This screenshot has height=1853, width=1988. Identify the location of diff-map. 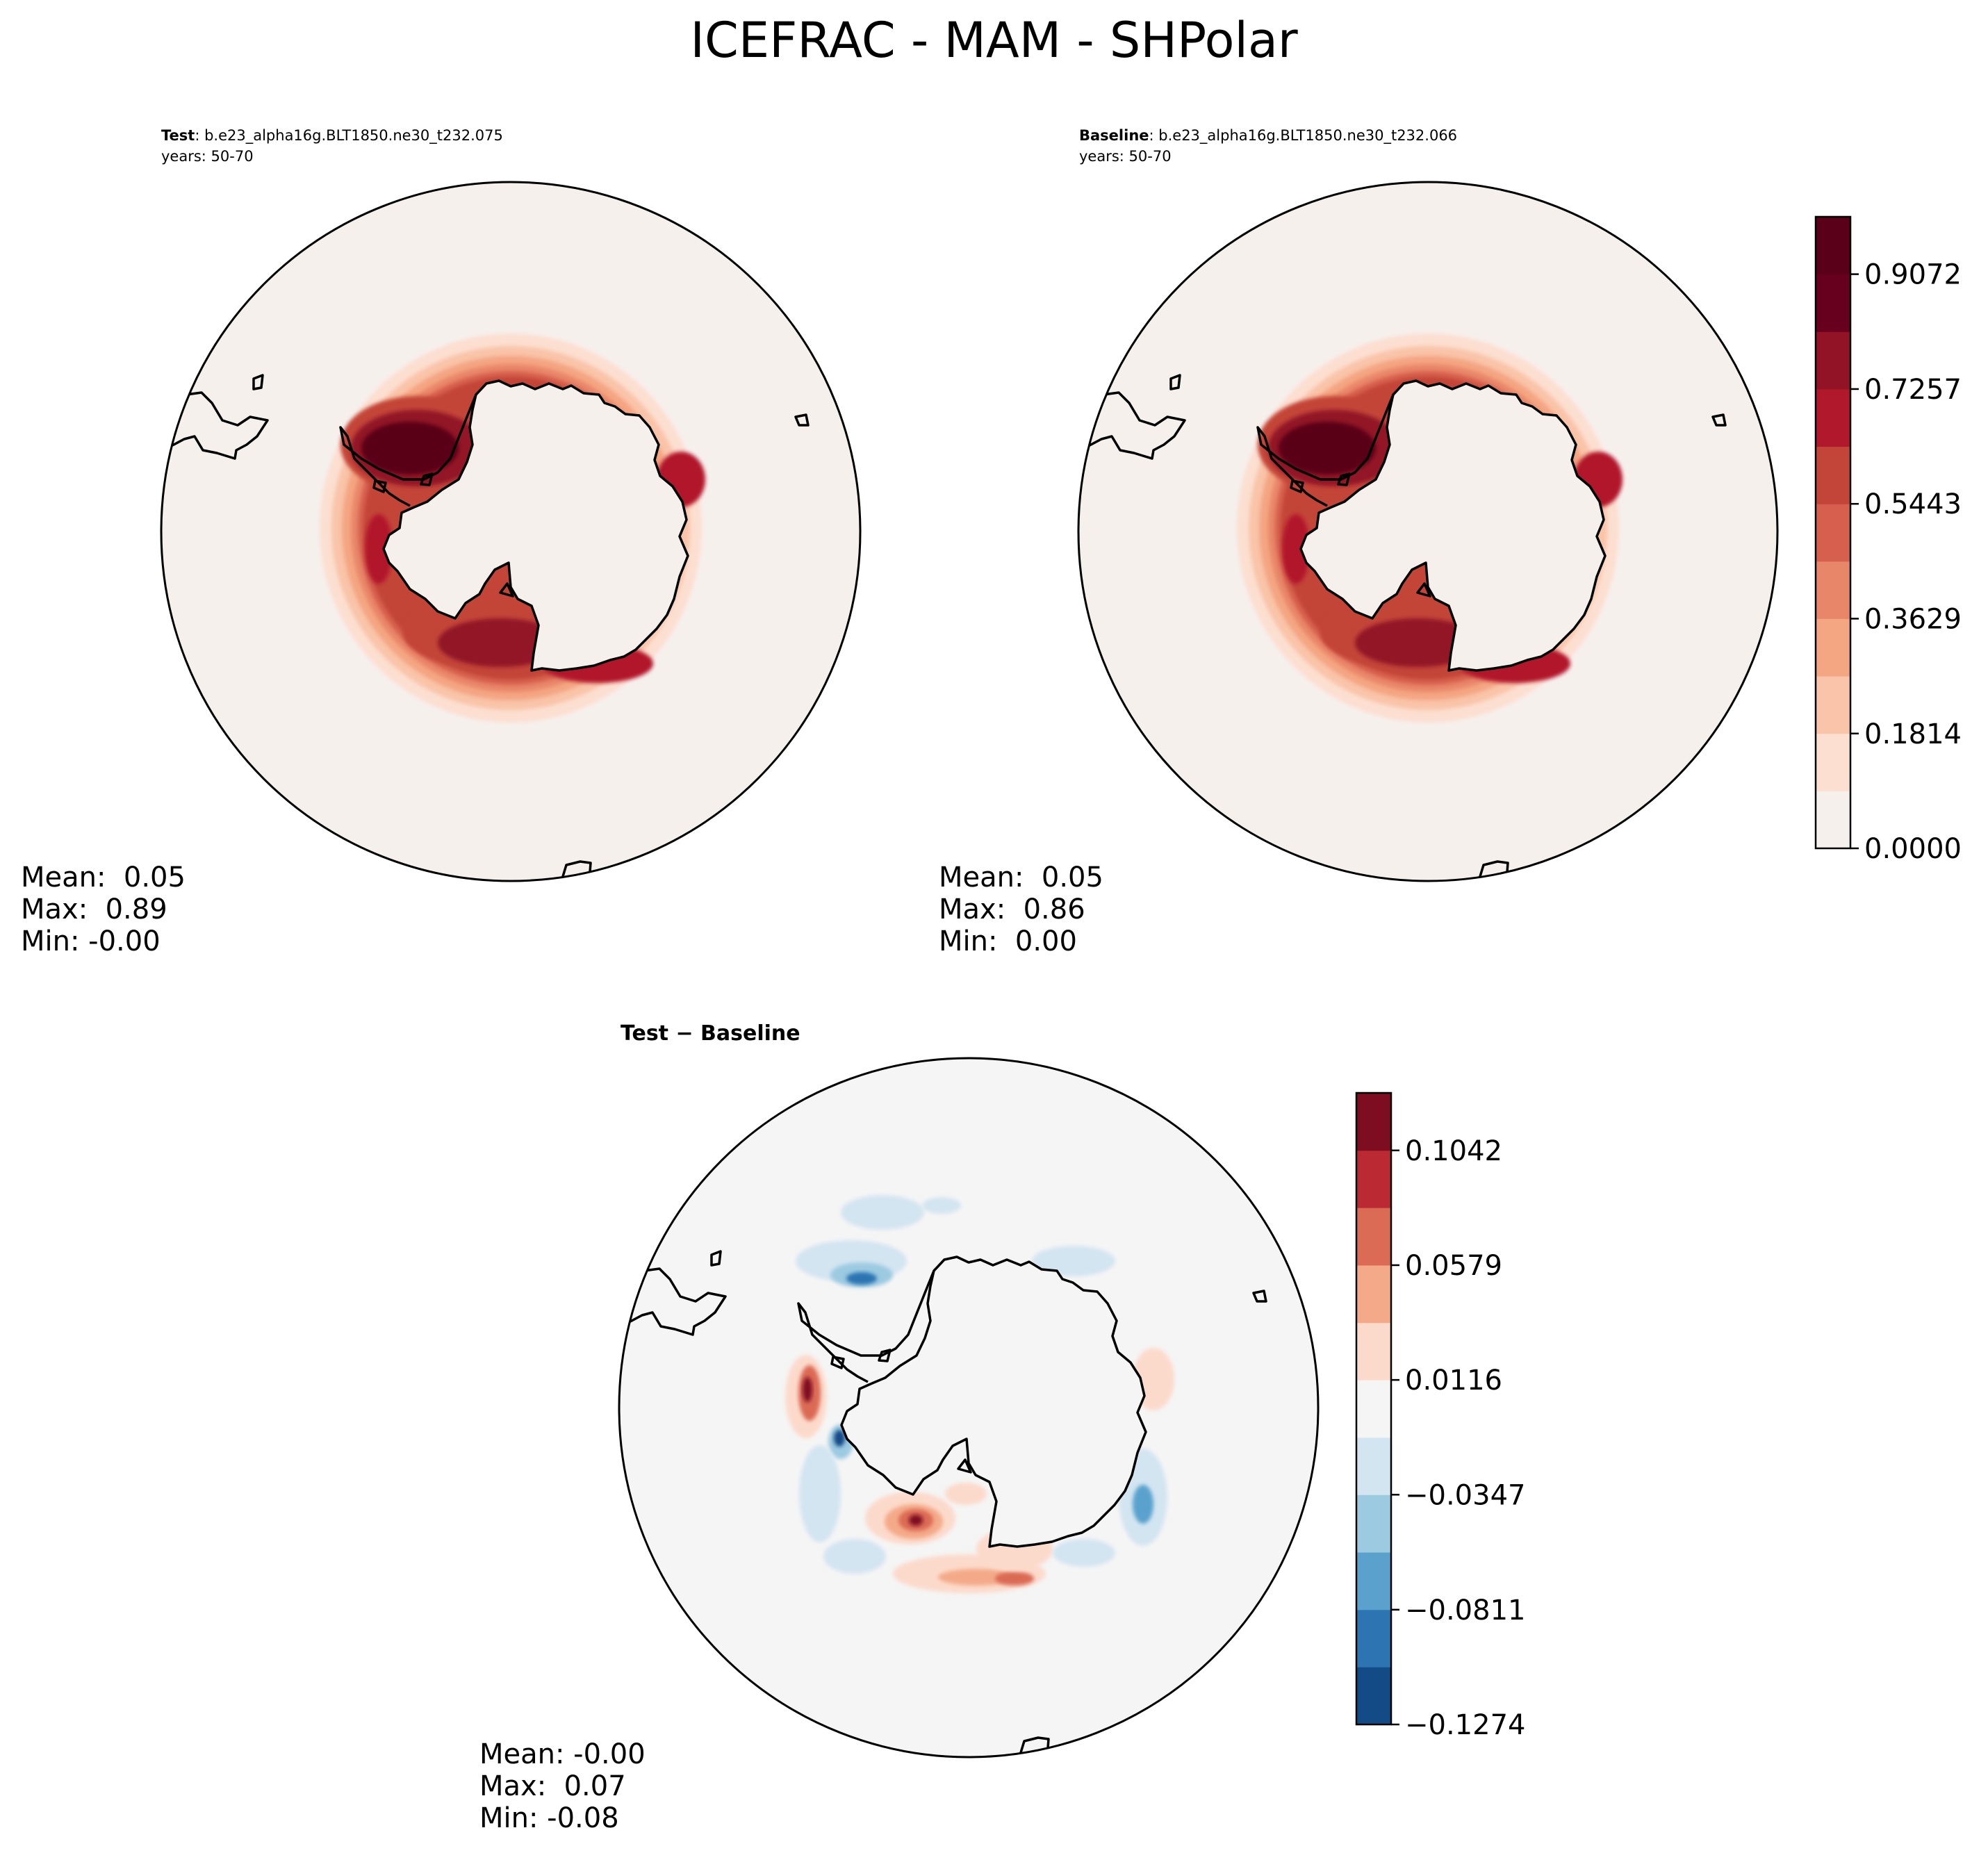
(969, 1408).